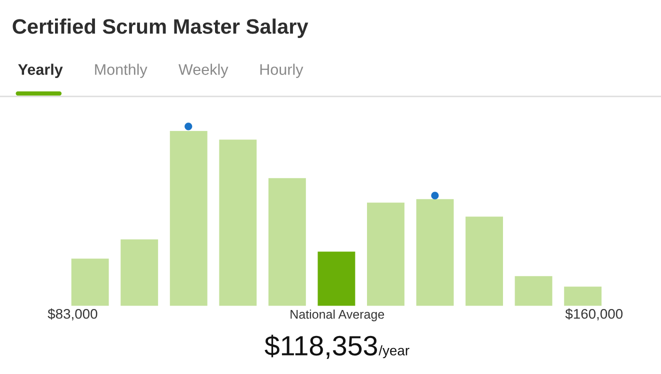 The width and height of the screenshot is (661, 374). I want to click on text: National Average, so click(337, 316).